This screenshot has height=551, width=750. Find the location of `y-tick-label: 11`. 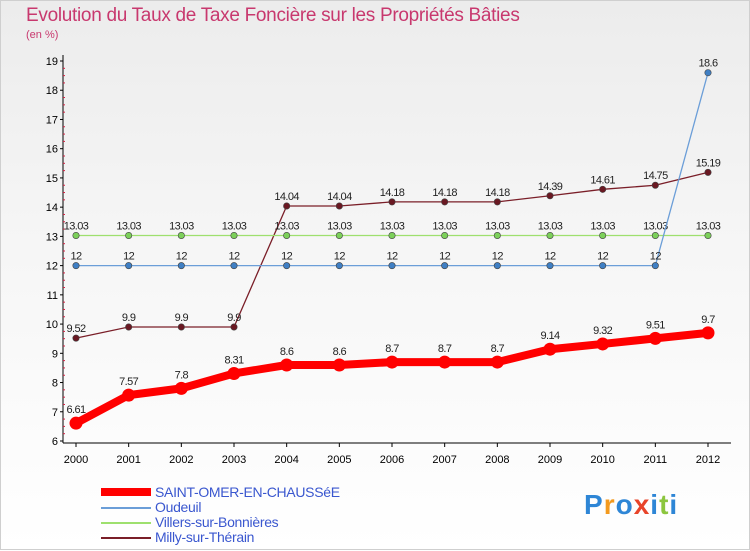

y-tick-label: 11 is located at coordinates (52, 296).